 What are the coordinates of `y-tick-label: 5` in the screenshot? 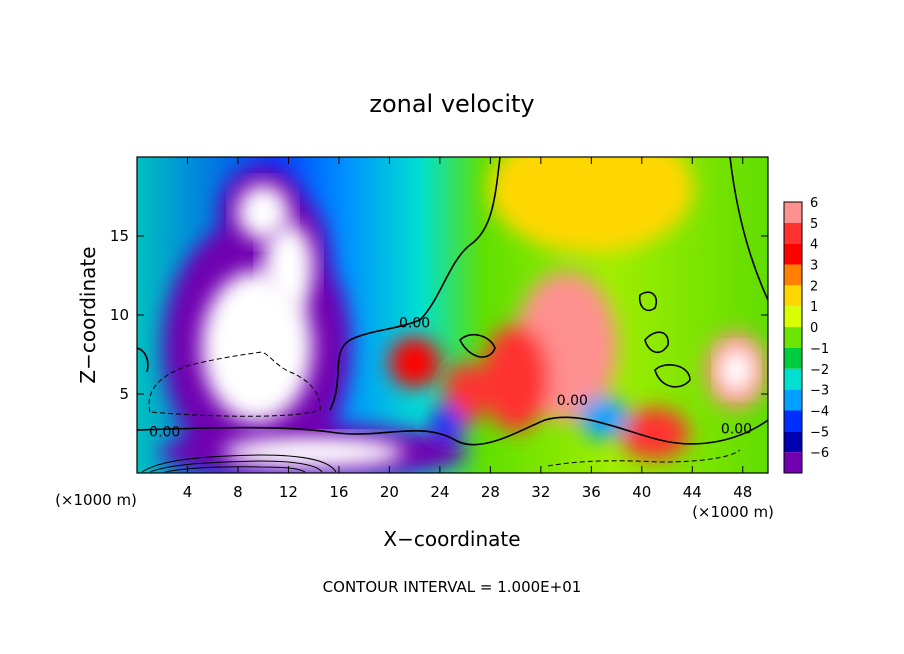 It's located at (124, 394).